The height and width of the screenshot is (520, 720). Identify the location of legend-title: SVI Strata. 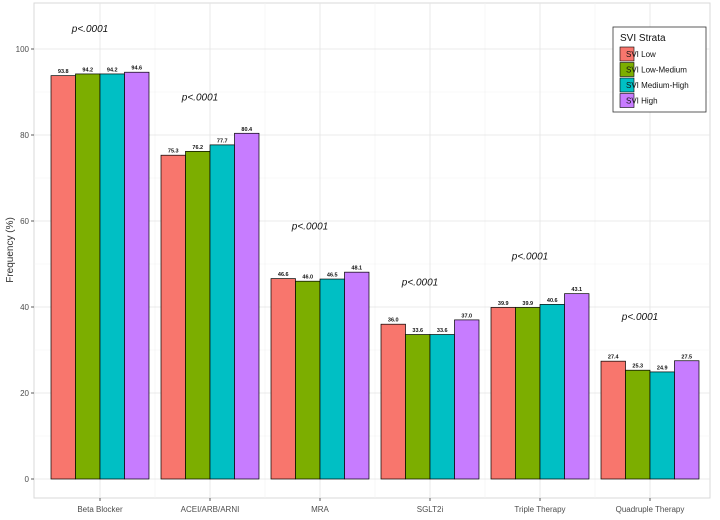
(643, 38).